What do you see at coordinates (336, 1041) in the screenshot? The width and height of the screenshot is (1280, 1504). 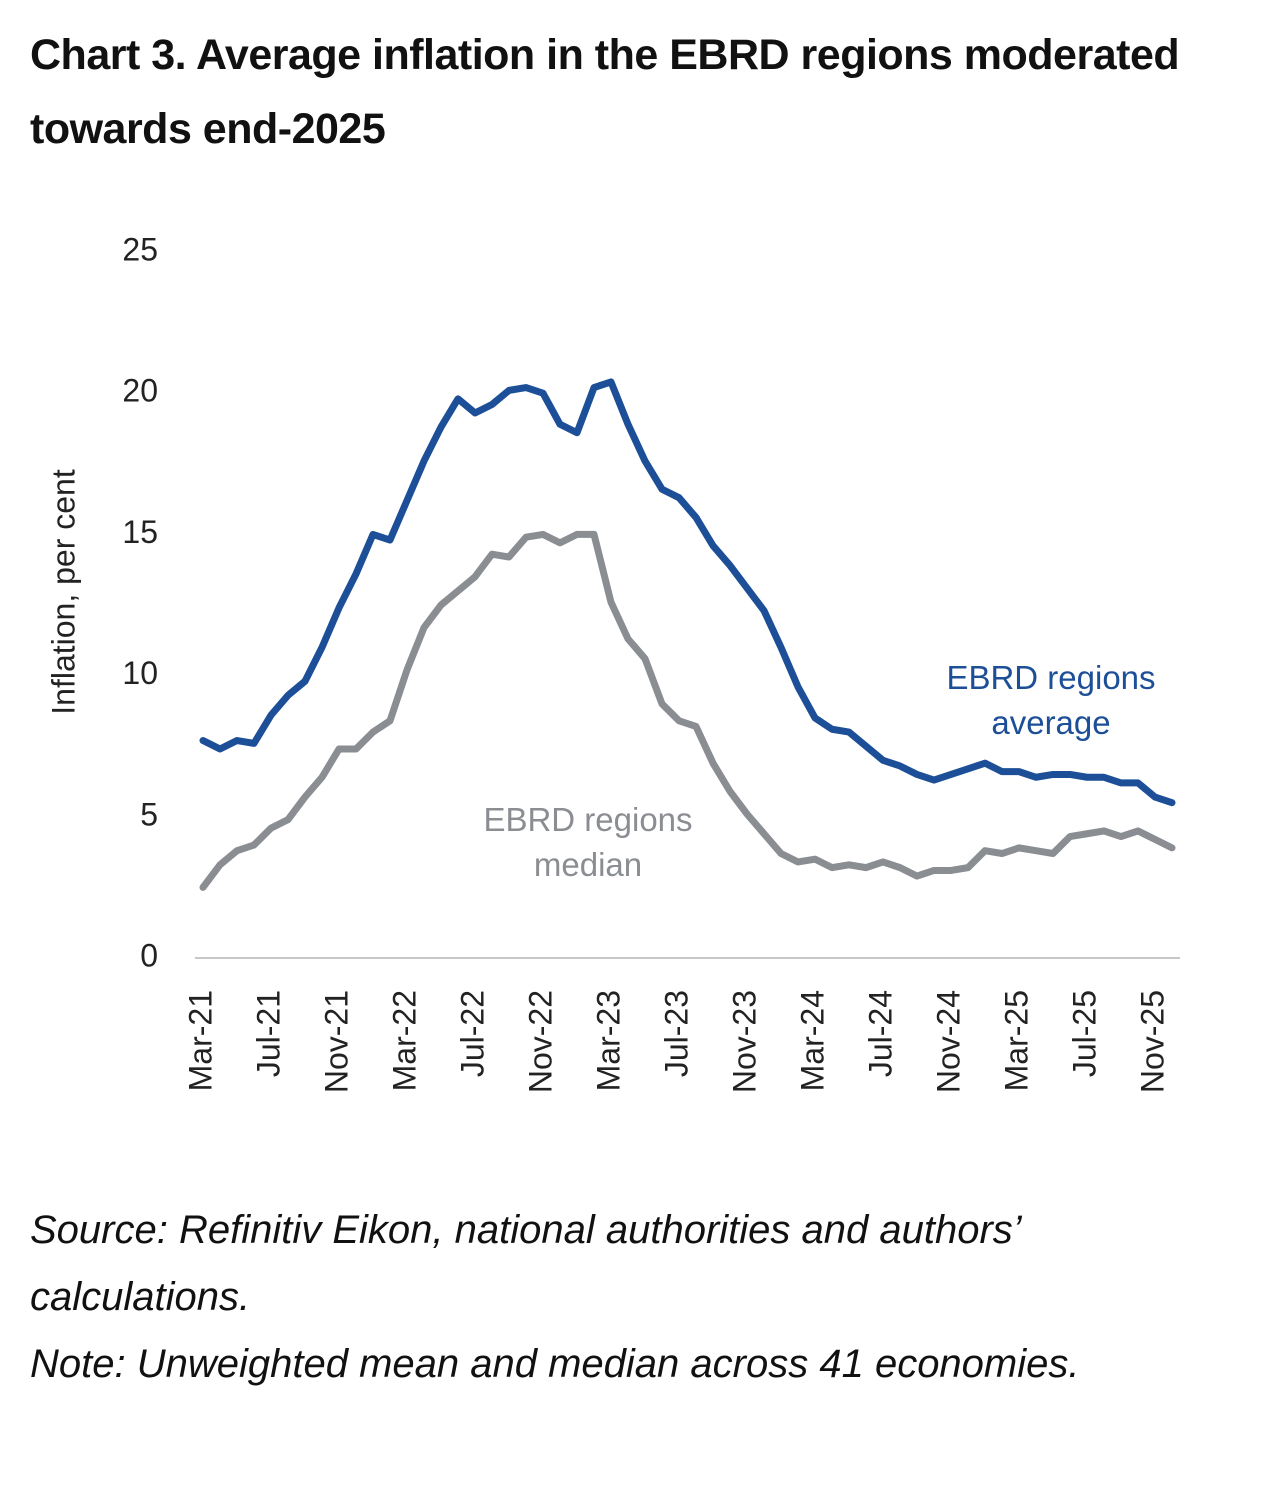 I see `x-tick-label: Nov-21` at bounding box center [336, 1041].